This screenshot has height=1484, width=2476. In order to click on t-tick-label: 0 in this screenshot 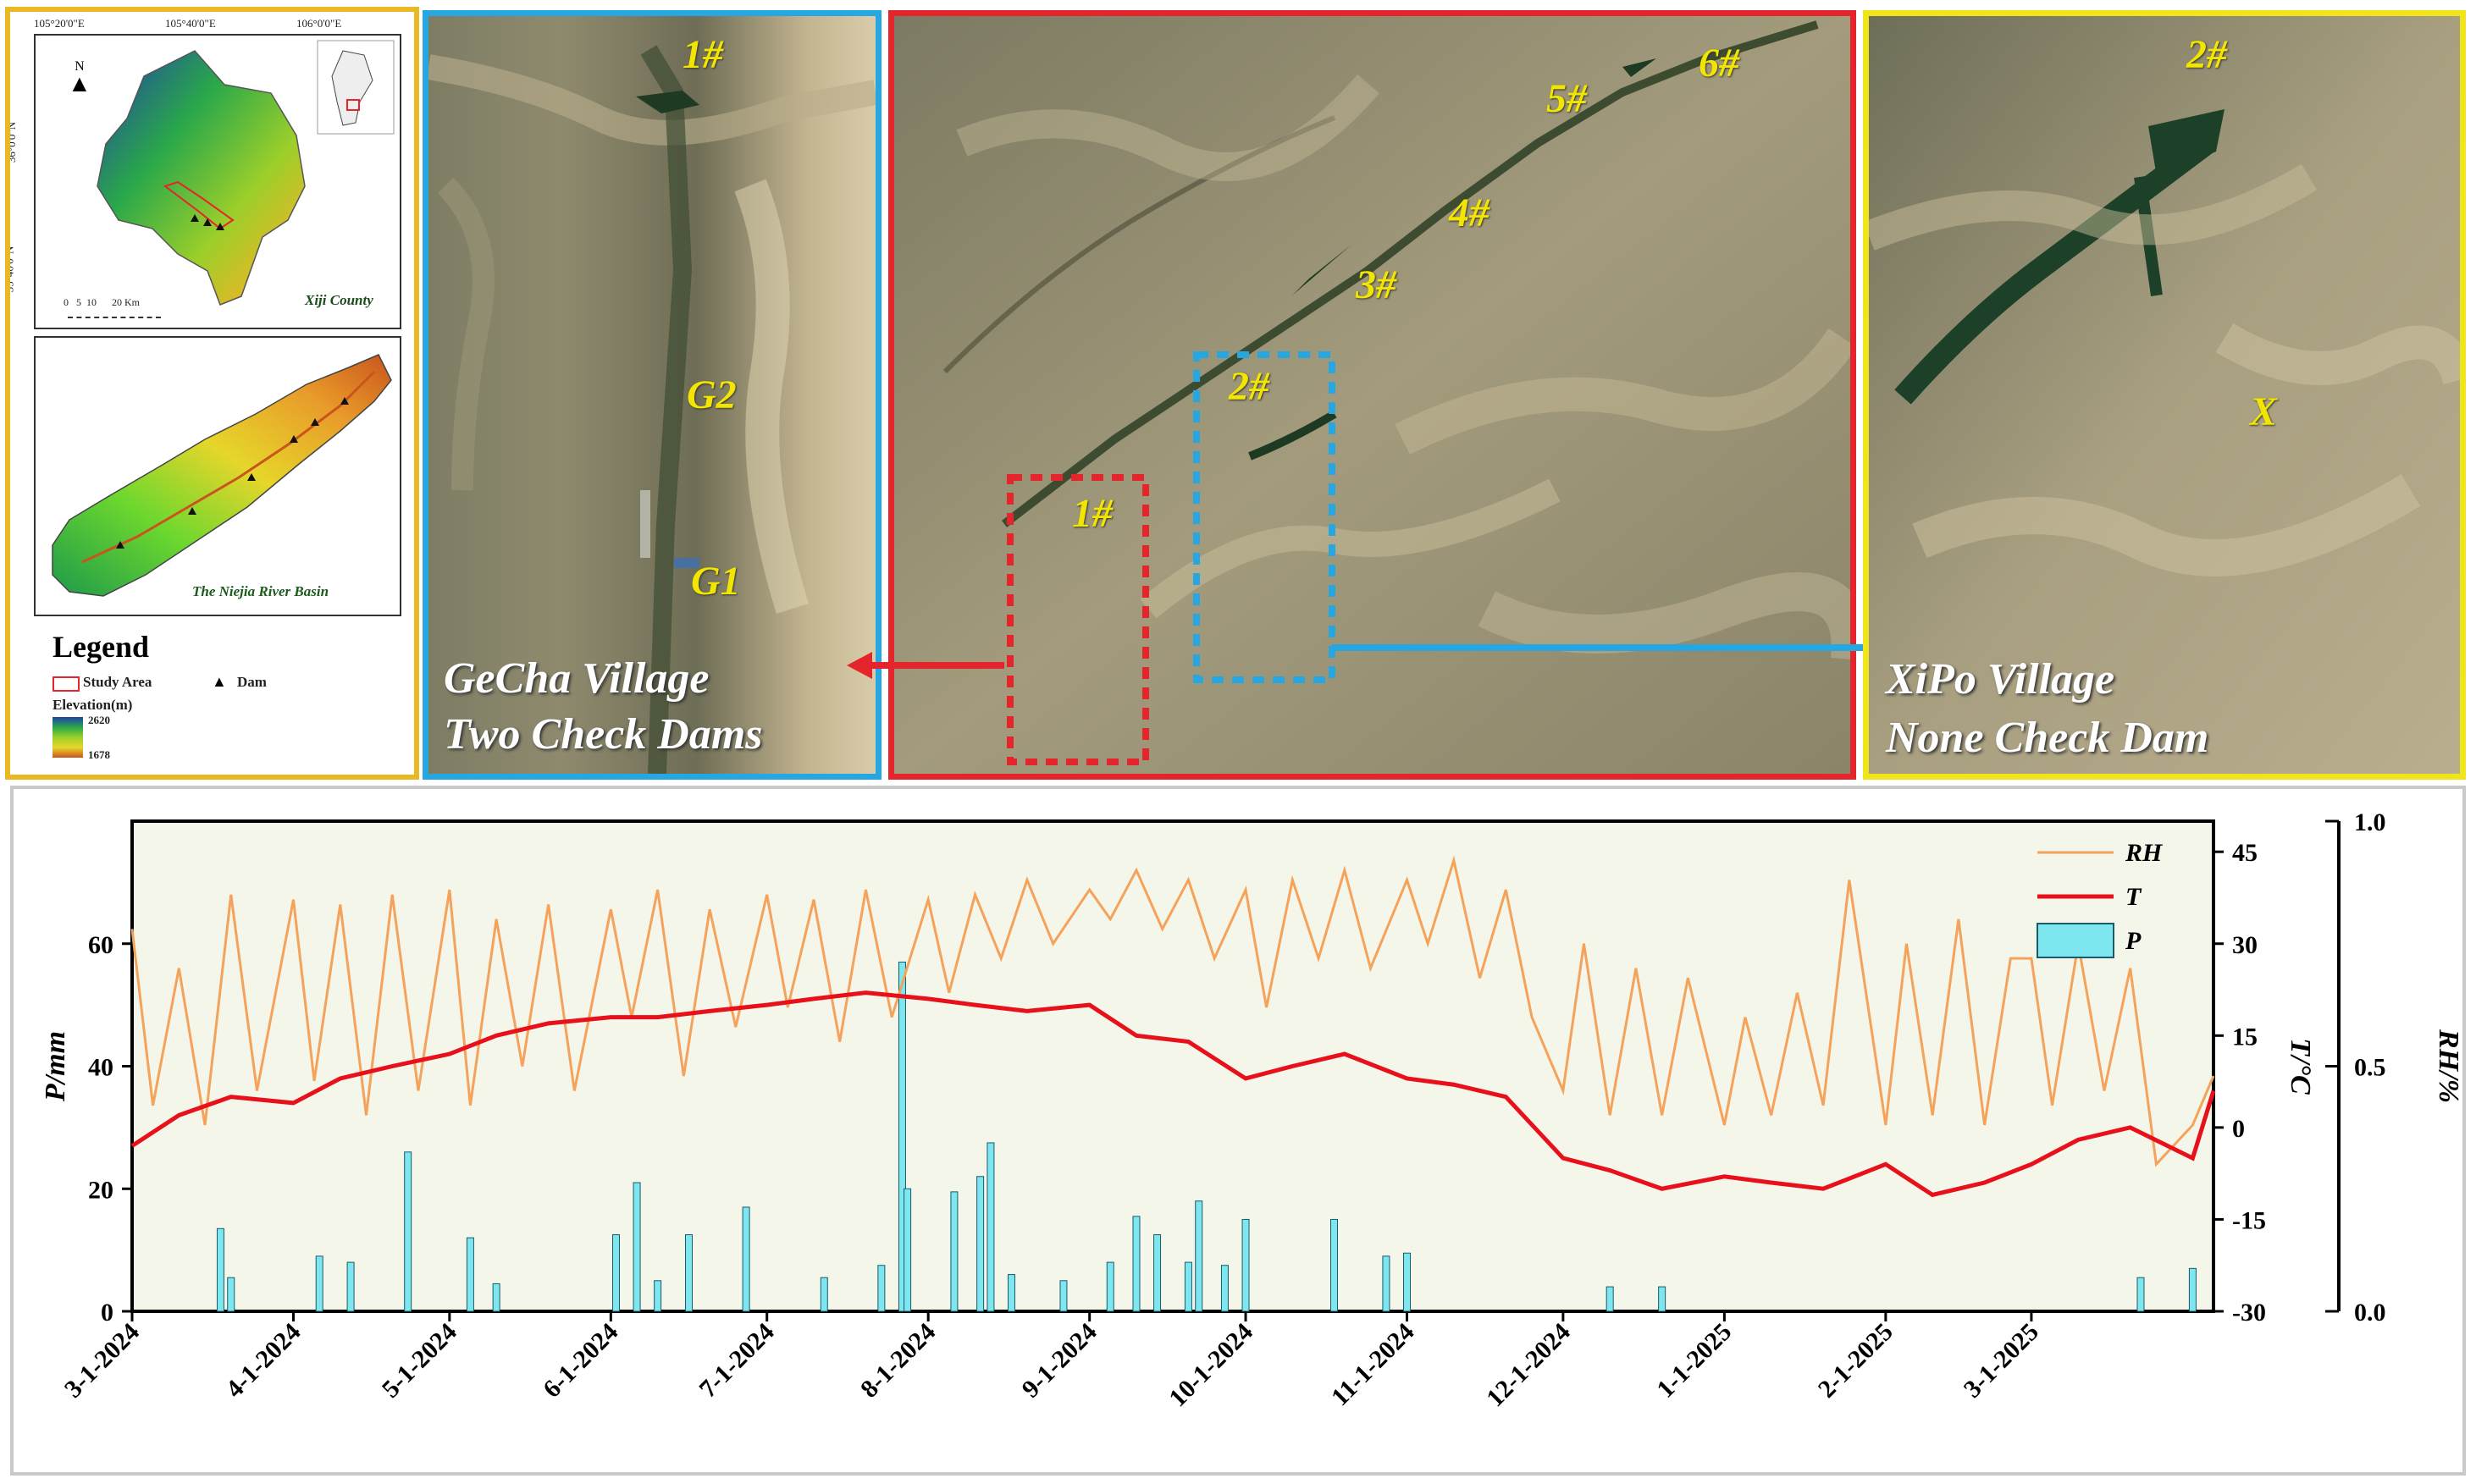, I will do `click(2238, 1129)`.